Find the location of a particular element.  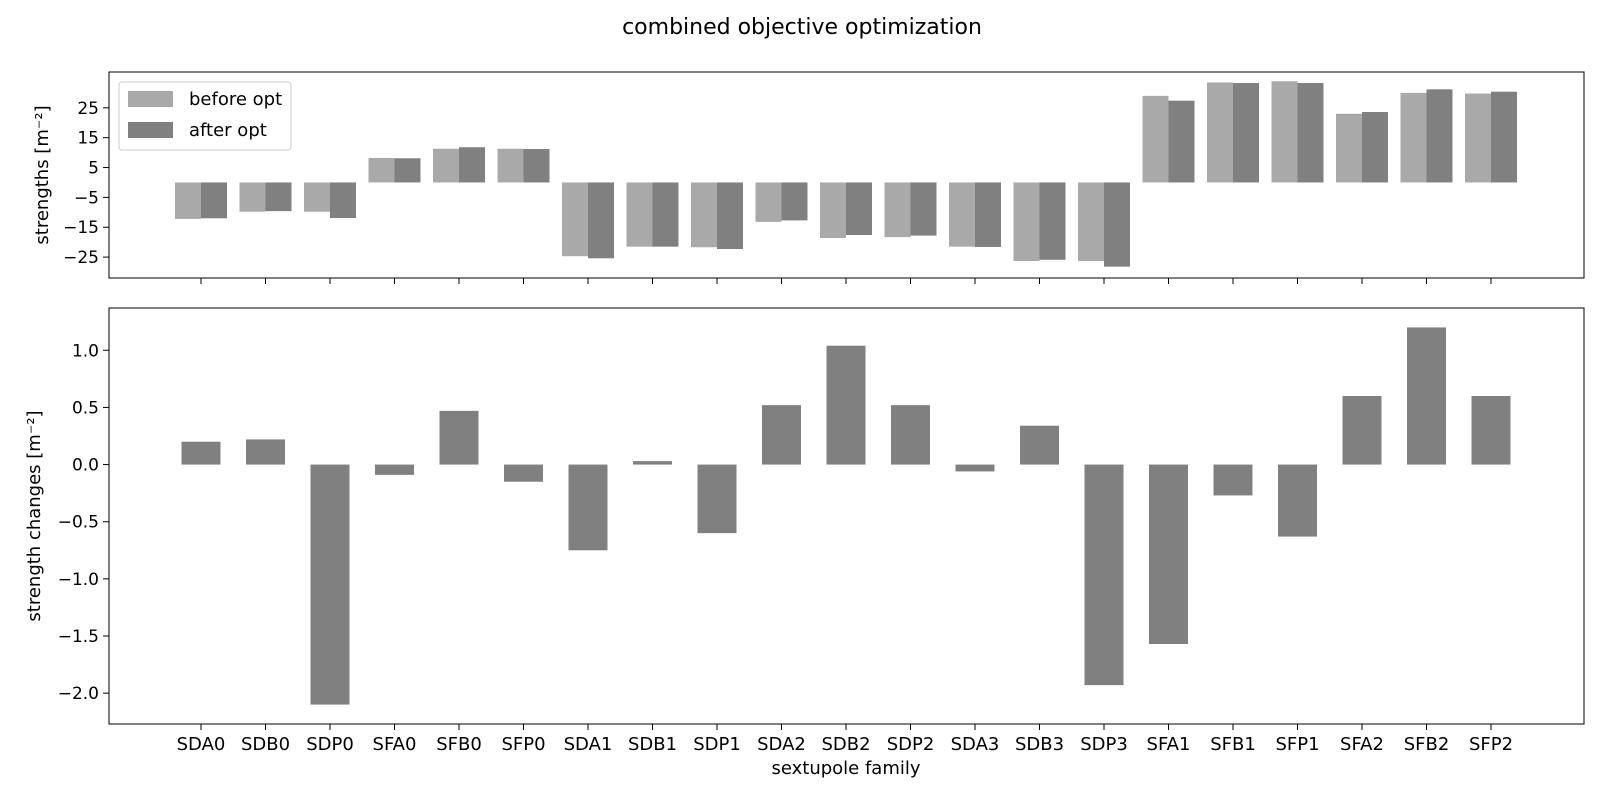

strengths-bar-after-opt-sda0 is located at coordinates (214, 200).